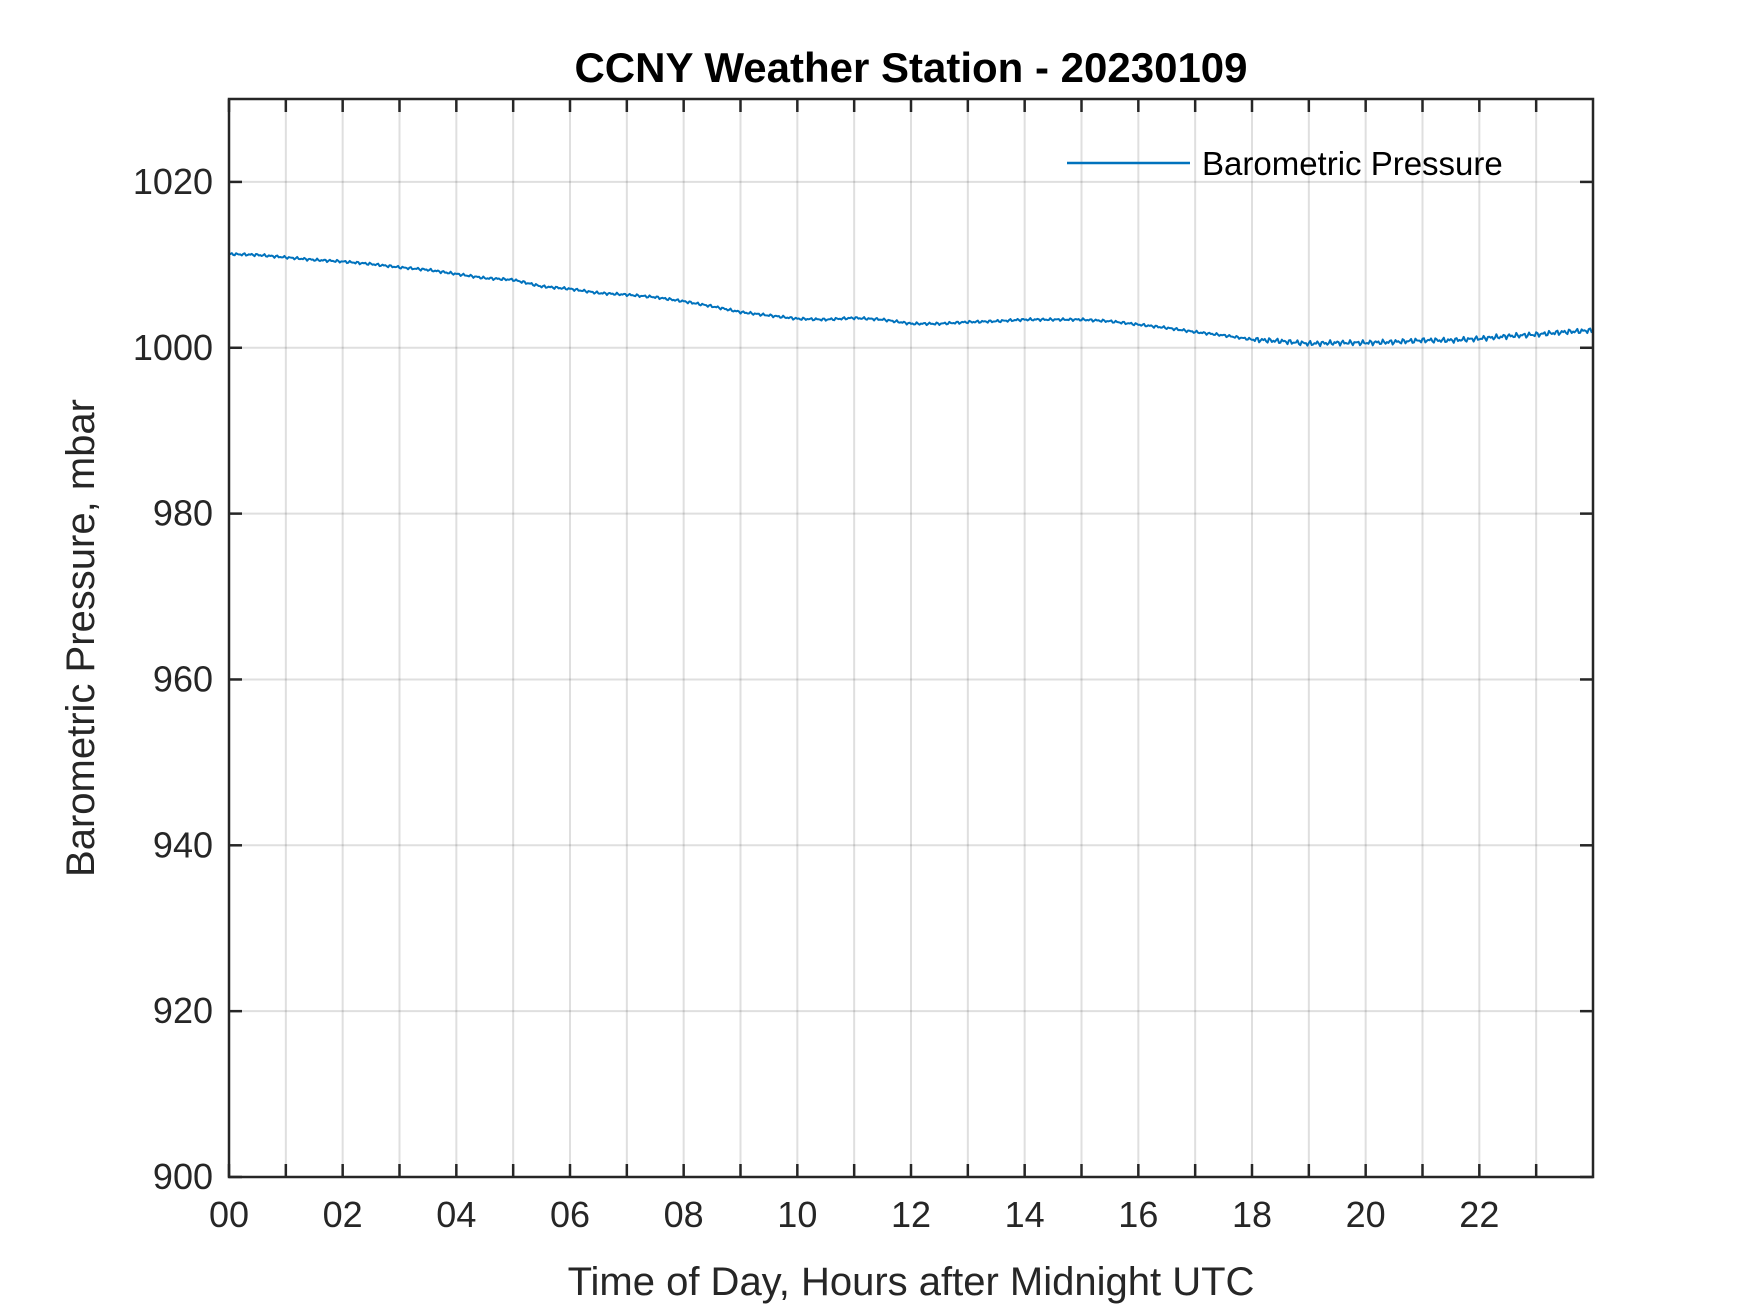 The height and width of the screenshot is (1313, 1750). I want to click on legend-label: Barometric Pressure, so click(1352, 163).